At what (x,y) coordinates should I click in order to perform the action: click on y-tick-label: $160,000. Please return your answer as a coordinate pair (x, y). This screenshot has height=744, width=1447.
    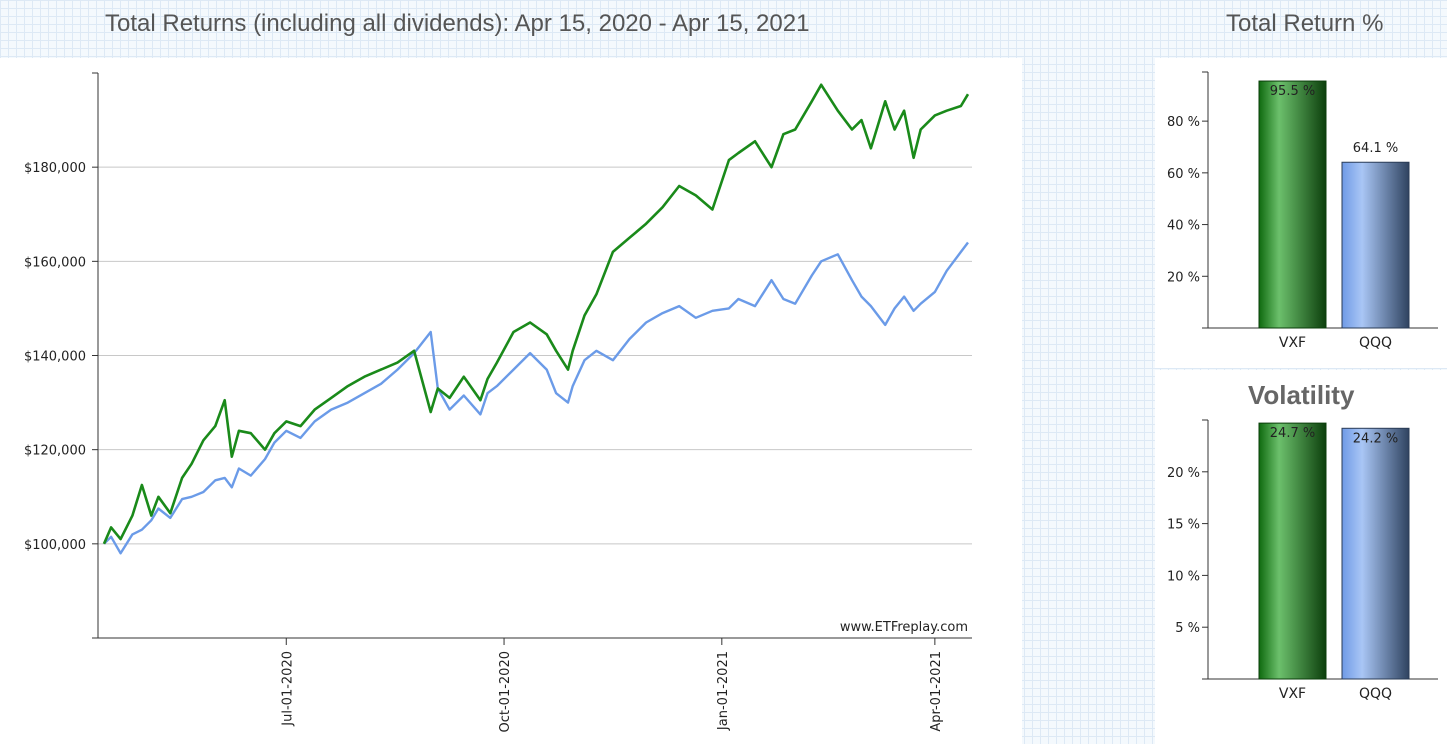
    Looking at the image, I should click on (55, 262).